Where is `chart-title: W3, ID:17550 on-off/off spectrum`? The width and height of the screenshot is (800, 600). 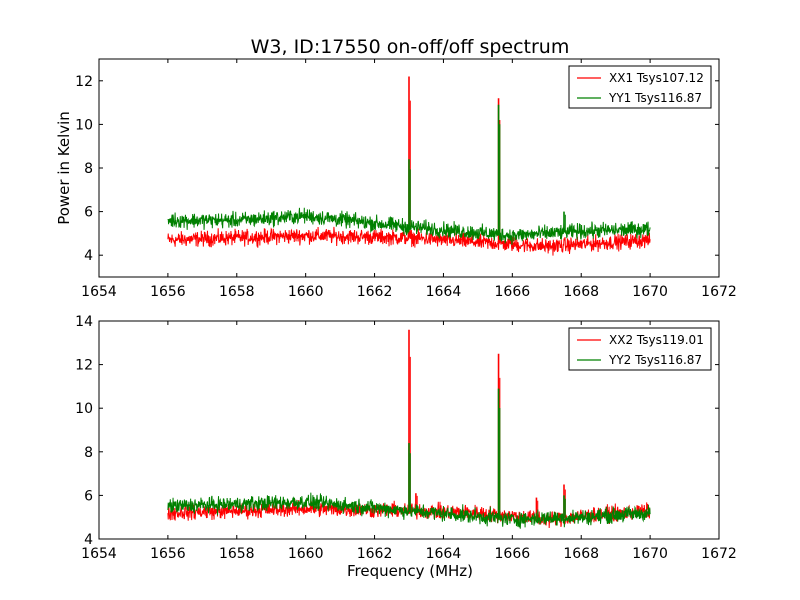 chart-title: W3, ID:17550 on-off/off spectrum is located at coordinates (410, 47).